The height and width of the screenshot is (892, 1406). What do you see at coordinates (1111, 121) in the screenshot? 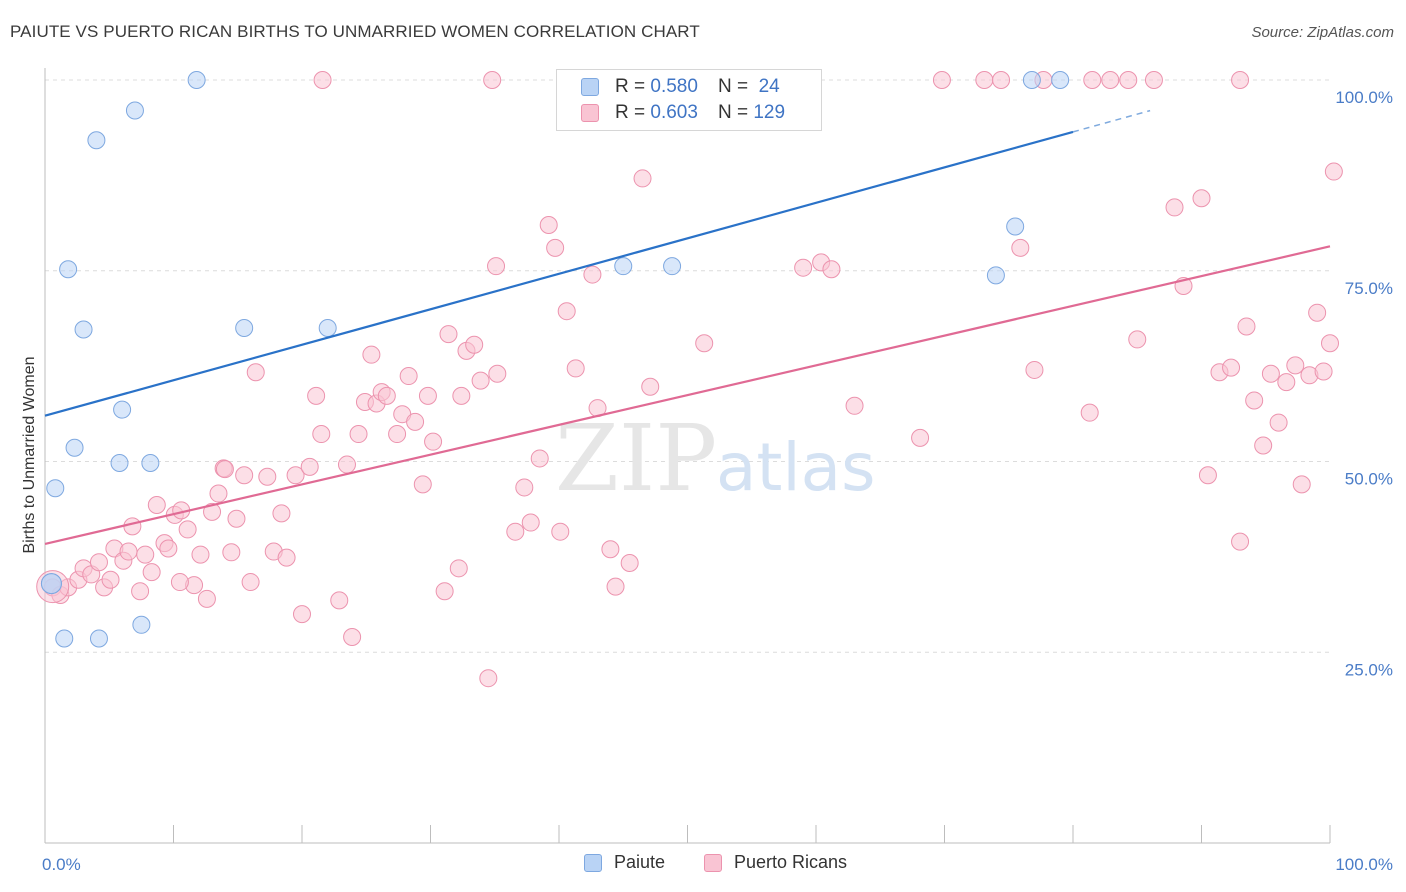
I see `paiute-trend-extension` at bounding box center [1111, 121].